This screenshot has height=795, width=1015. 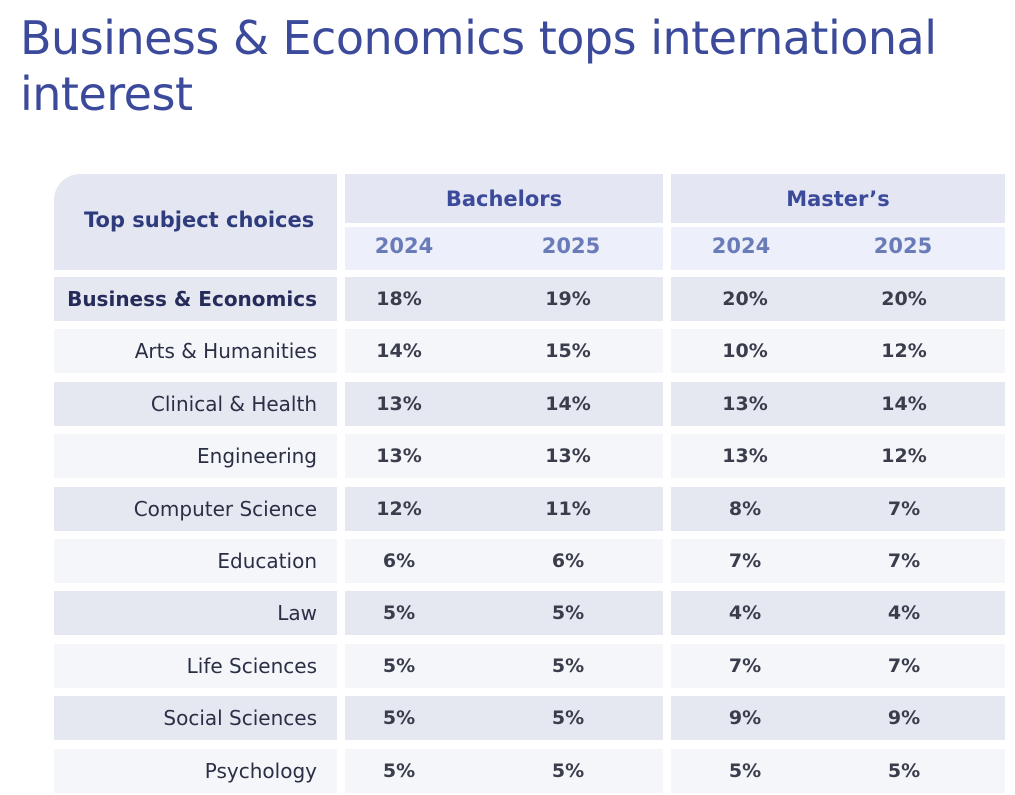 I want to click on table-cell-value: 8%, so click(x=745, y=509).